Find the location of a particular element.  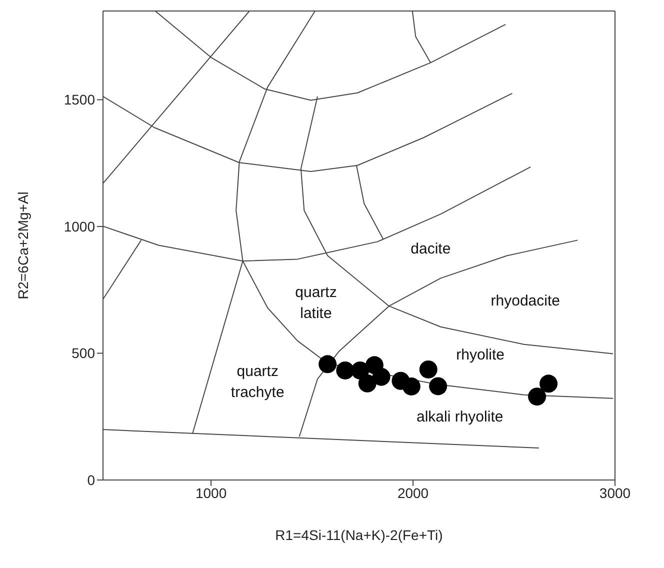

x-tick-label: 1000 is located at coordinates (211, 492).